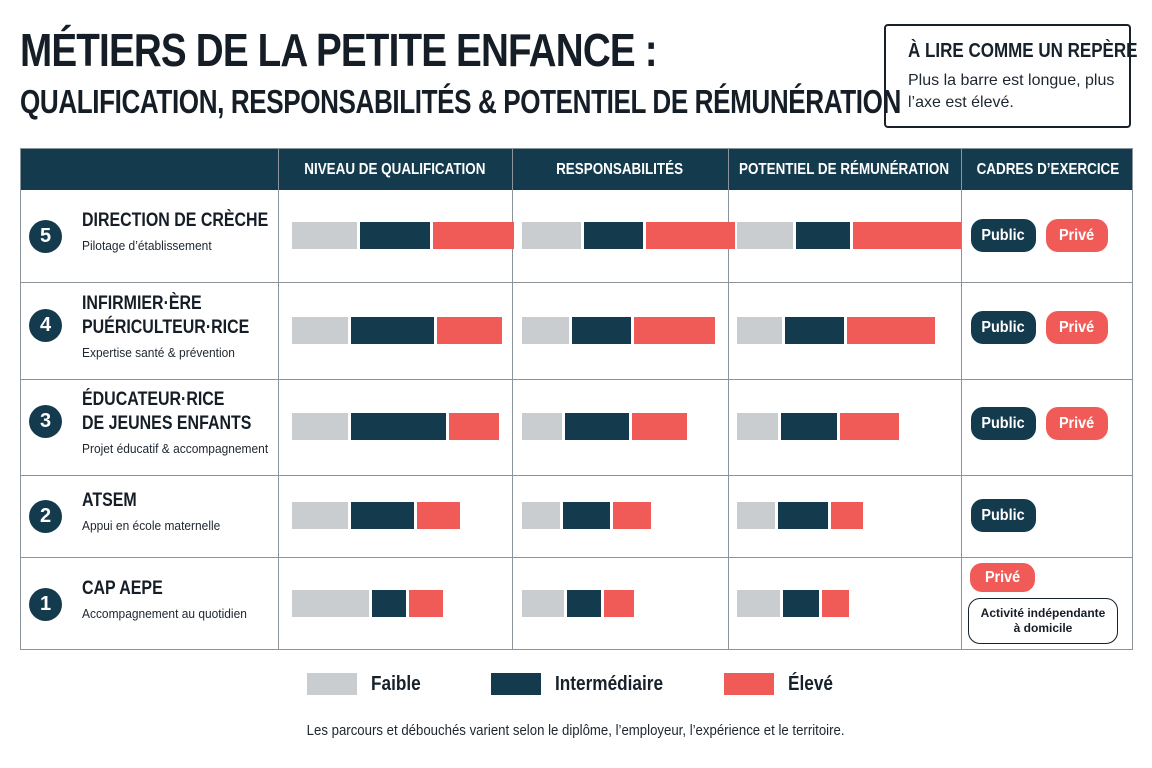 The height and width of the screenshot is (768, 1152). Describe the element at coordinates (182, 512) in the screenshot. I see `job-title-block: ATSEM Appui en école maternelle` at that location.